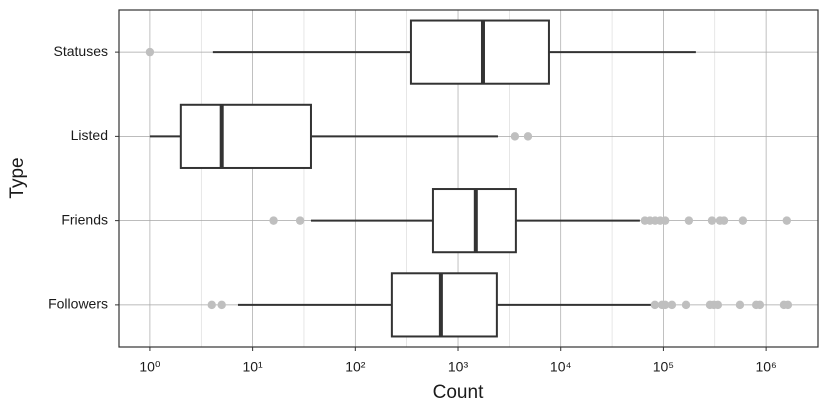 This screenshot has height=415, width=830. I want to click on x-tick-label: 10⁴, so click(561, 367).